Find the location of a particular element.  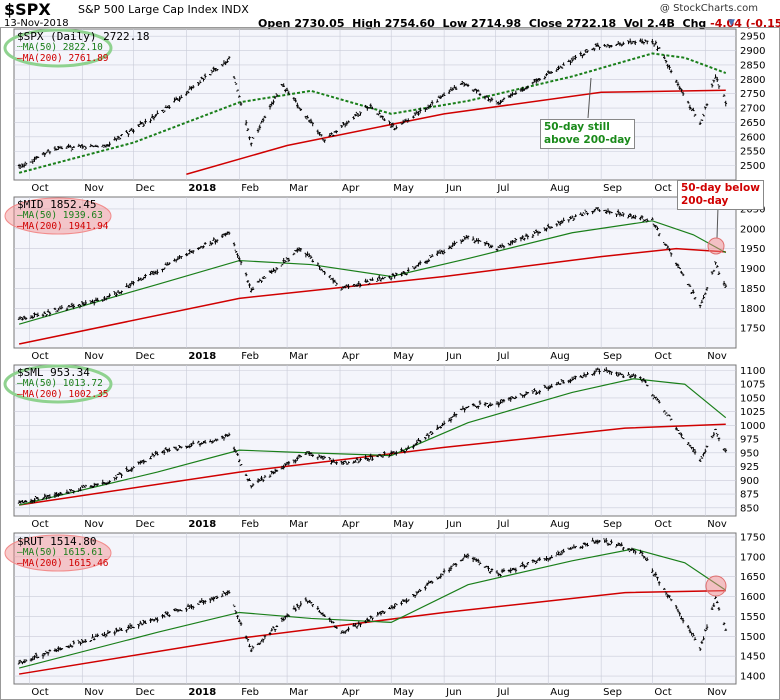

change-value: -4.04 (-0.15%) is located at coordinates (745, 23).